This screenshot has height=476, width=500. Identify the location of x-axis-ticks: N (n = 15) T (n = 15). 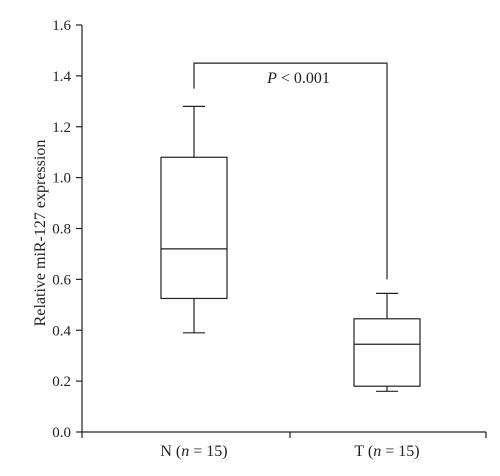
(284, 446).